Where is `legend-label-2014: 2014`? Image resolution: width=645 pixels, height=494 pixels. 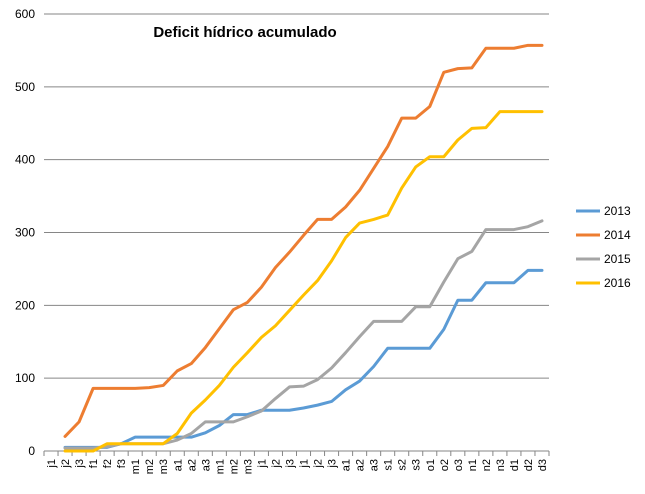
legend-label-2014: 2014 is located at coordinates (617, 235).